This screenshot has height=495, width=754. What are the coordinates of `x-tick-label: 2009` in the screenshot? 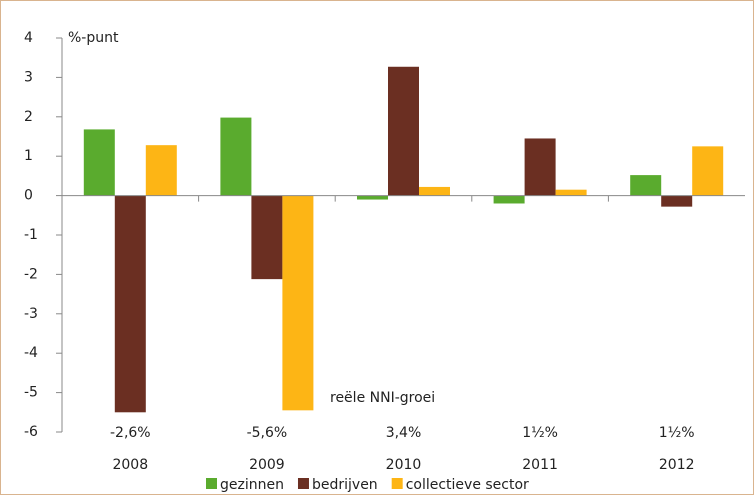 It's located at (267, 465).